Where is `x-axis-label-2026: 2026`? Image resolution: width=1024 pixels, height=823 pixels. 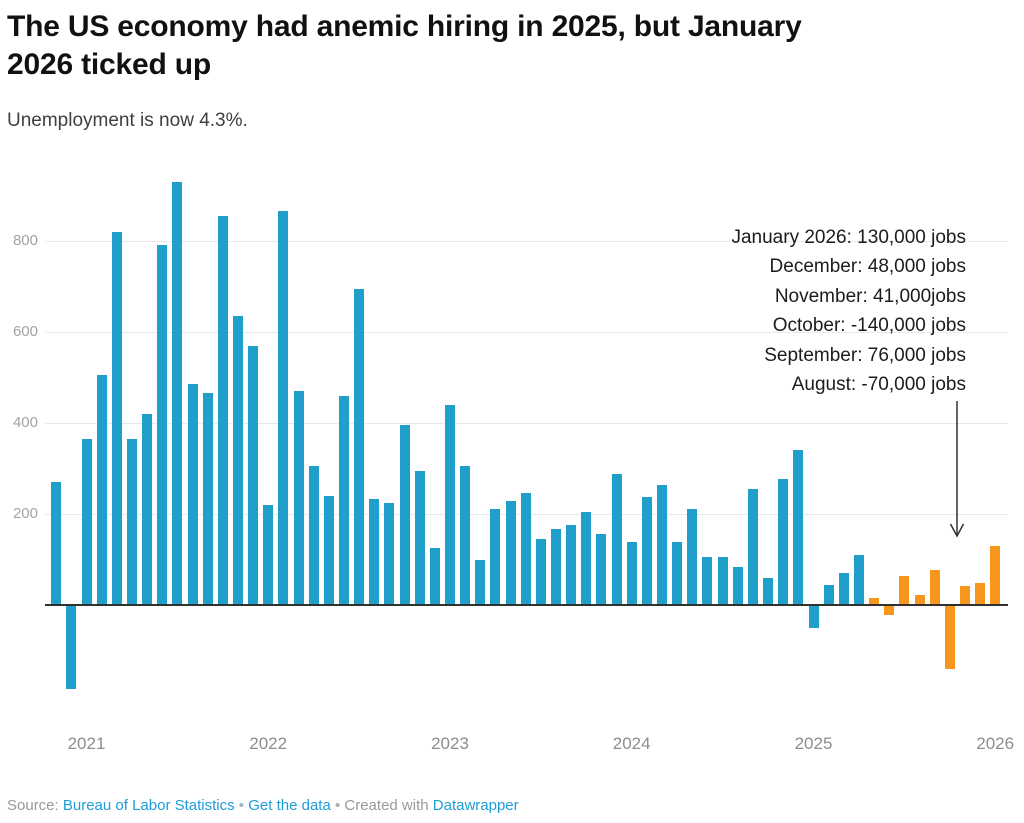 x-axis-label-2026: 2026 is located at coordinates (995, 743).